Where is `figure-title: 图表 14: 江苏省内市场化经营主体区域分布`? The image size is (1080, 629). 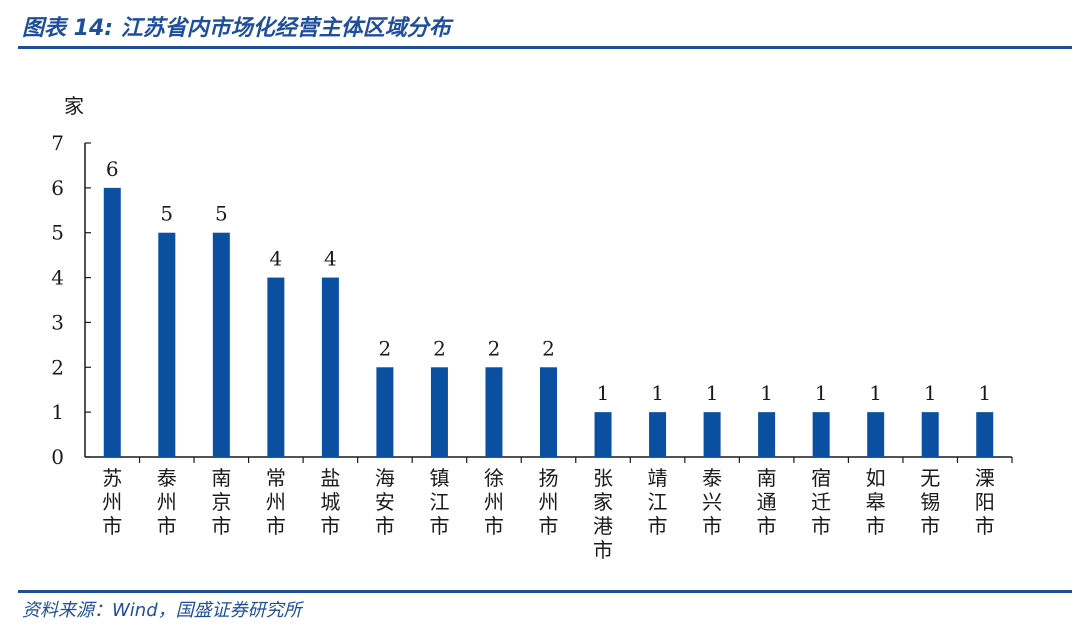
figure-title: 图表 14: 江苏省内市场化经营主体区域分布 is located at coordinates (236, 28).